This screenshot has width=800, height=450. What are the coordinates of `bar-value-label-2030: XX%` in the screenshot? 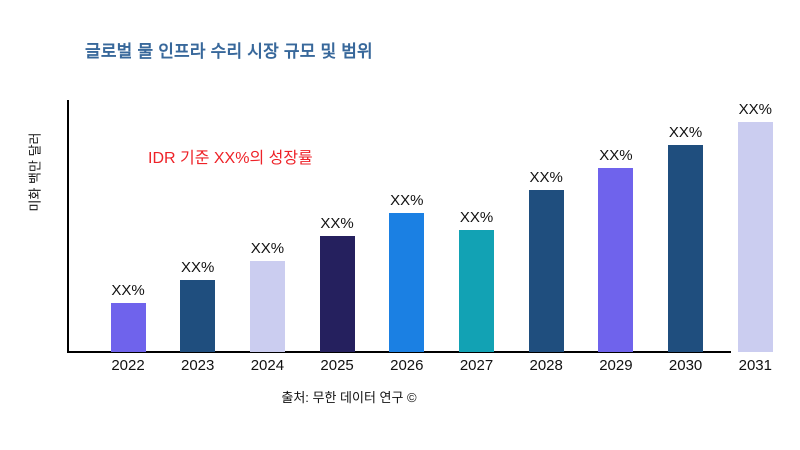 It's located at (685, 132).